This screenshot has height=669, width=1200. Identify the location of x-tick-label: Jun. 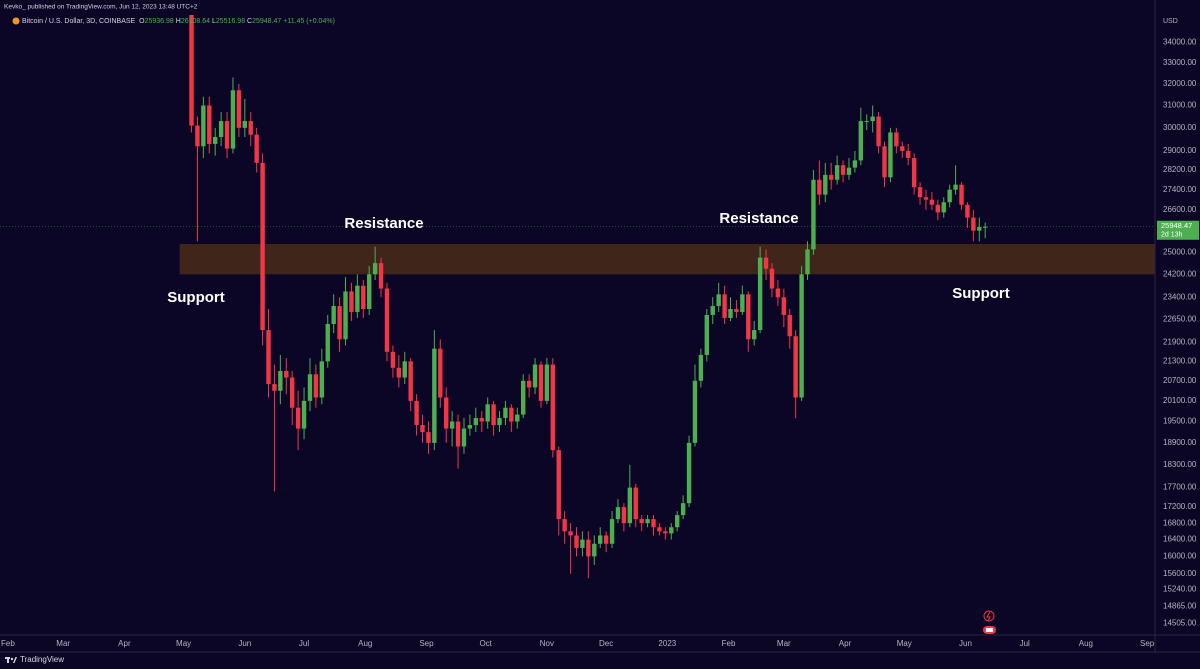
(244, 643).